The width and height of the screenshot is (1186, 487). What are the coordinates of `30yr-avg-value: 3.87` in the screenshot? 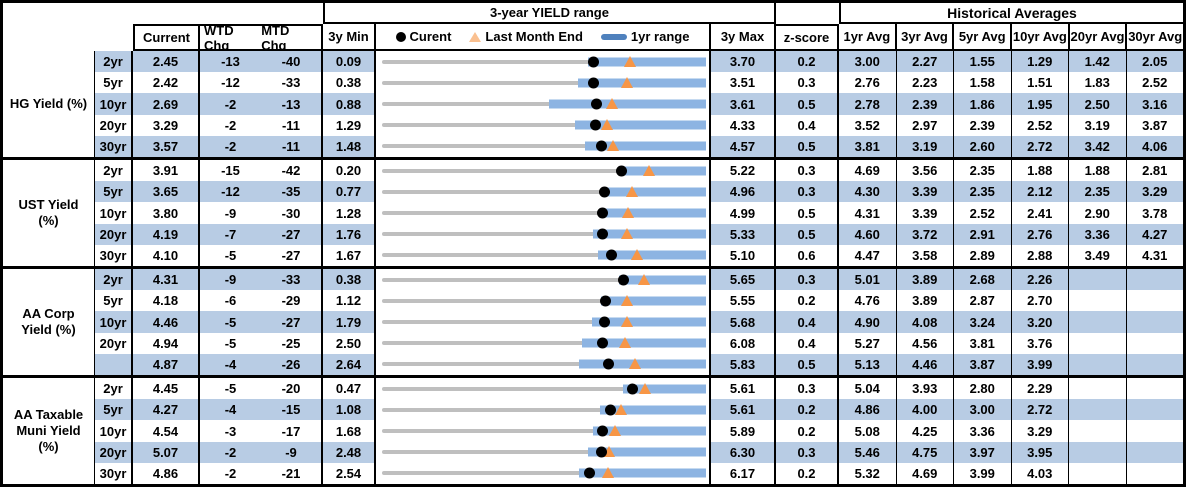 It's located at (1155, 125).